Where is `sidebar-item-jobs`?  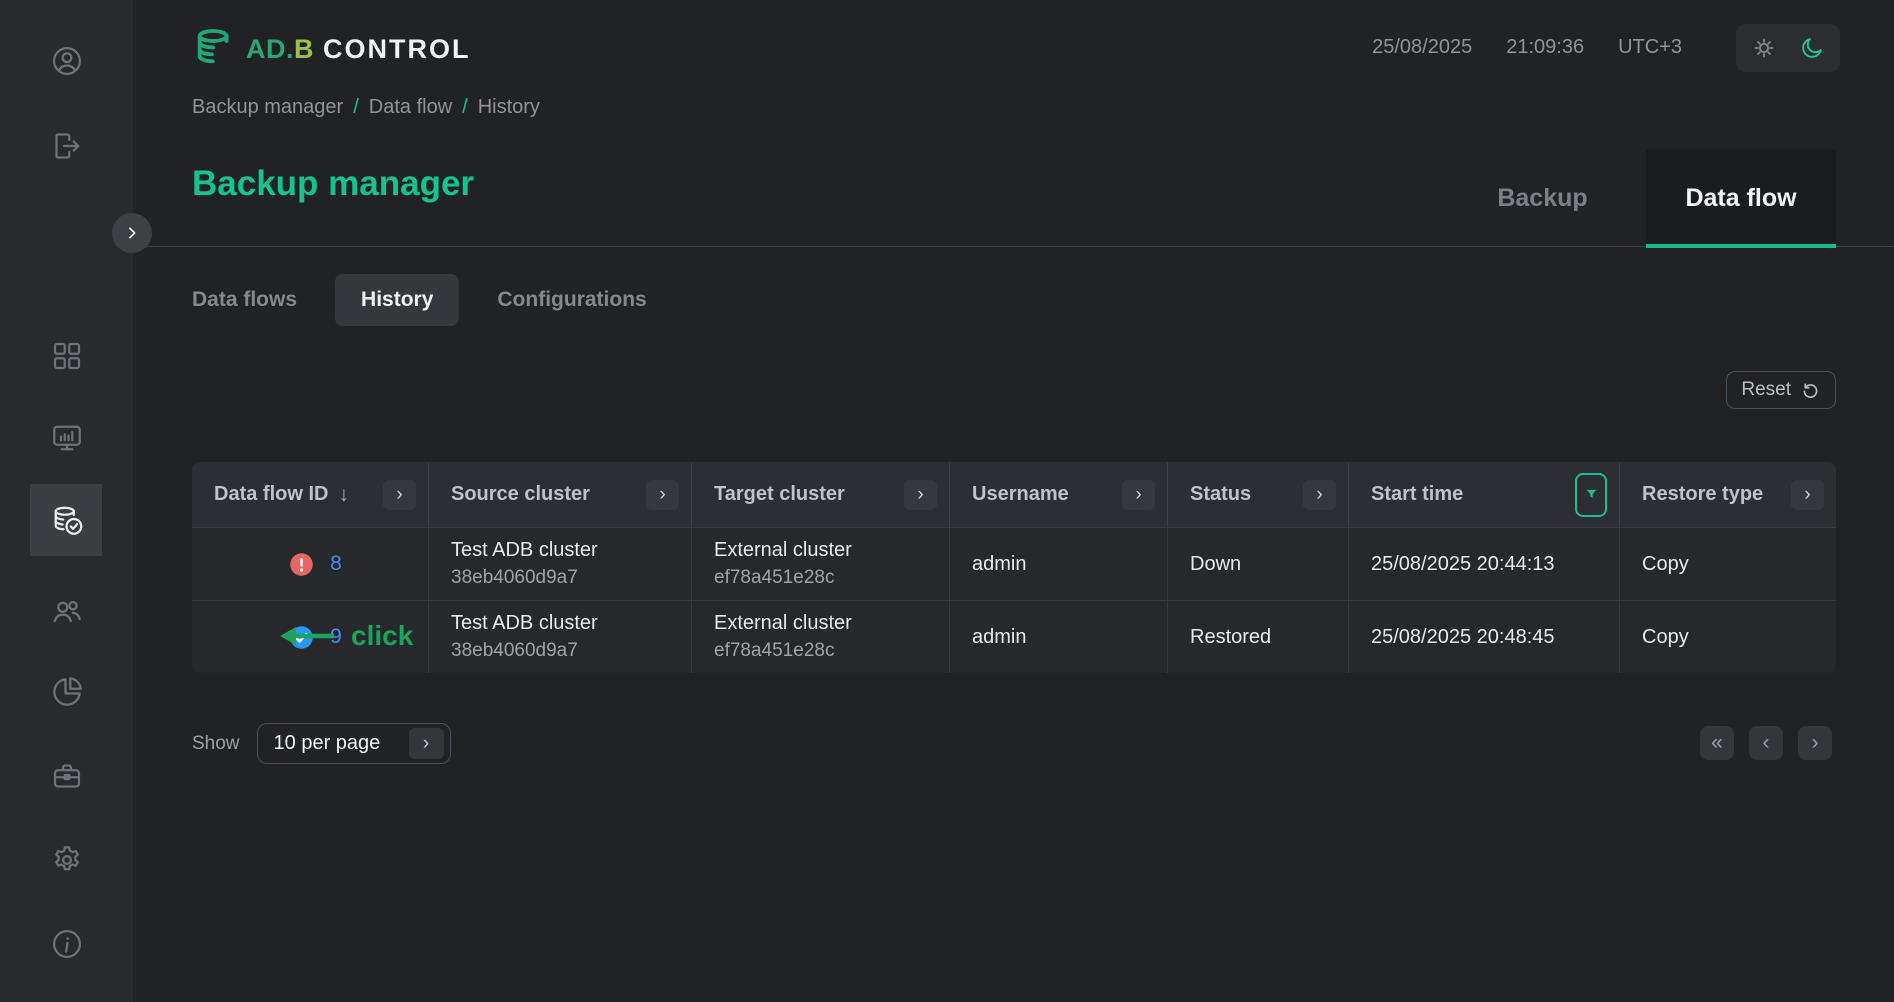
sidebar-item-jobs is located at coordinates (66, 775).